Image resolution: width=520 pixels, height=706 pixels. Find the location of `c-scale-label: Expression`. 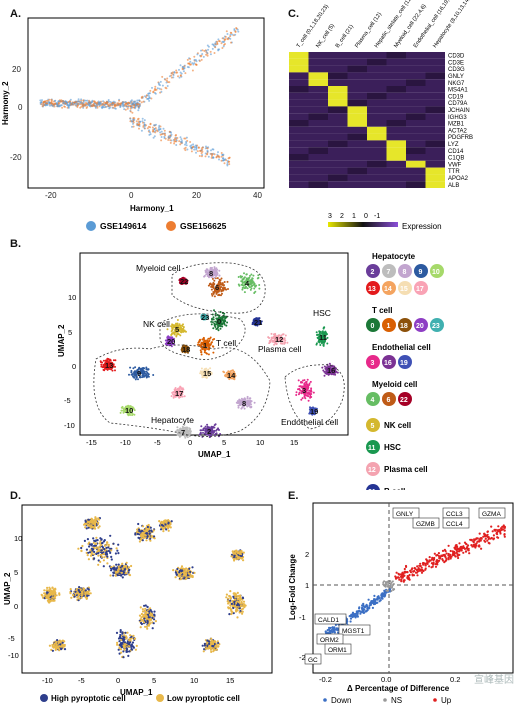

c-scale-label: Expression is located at coordinates (422, 226).